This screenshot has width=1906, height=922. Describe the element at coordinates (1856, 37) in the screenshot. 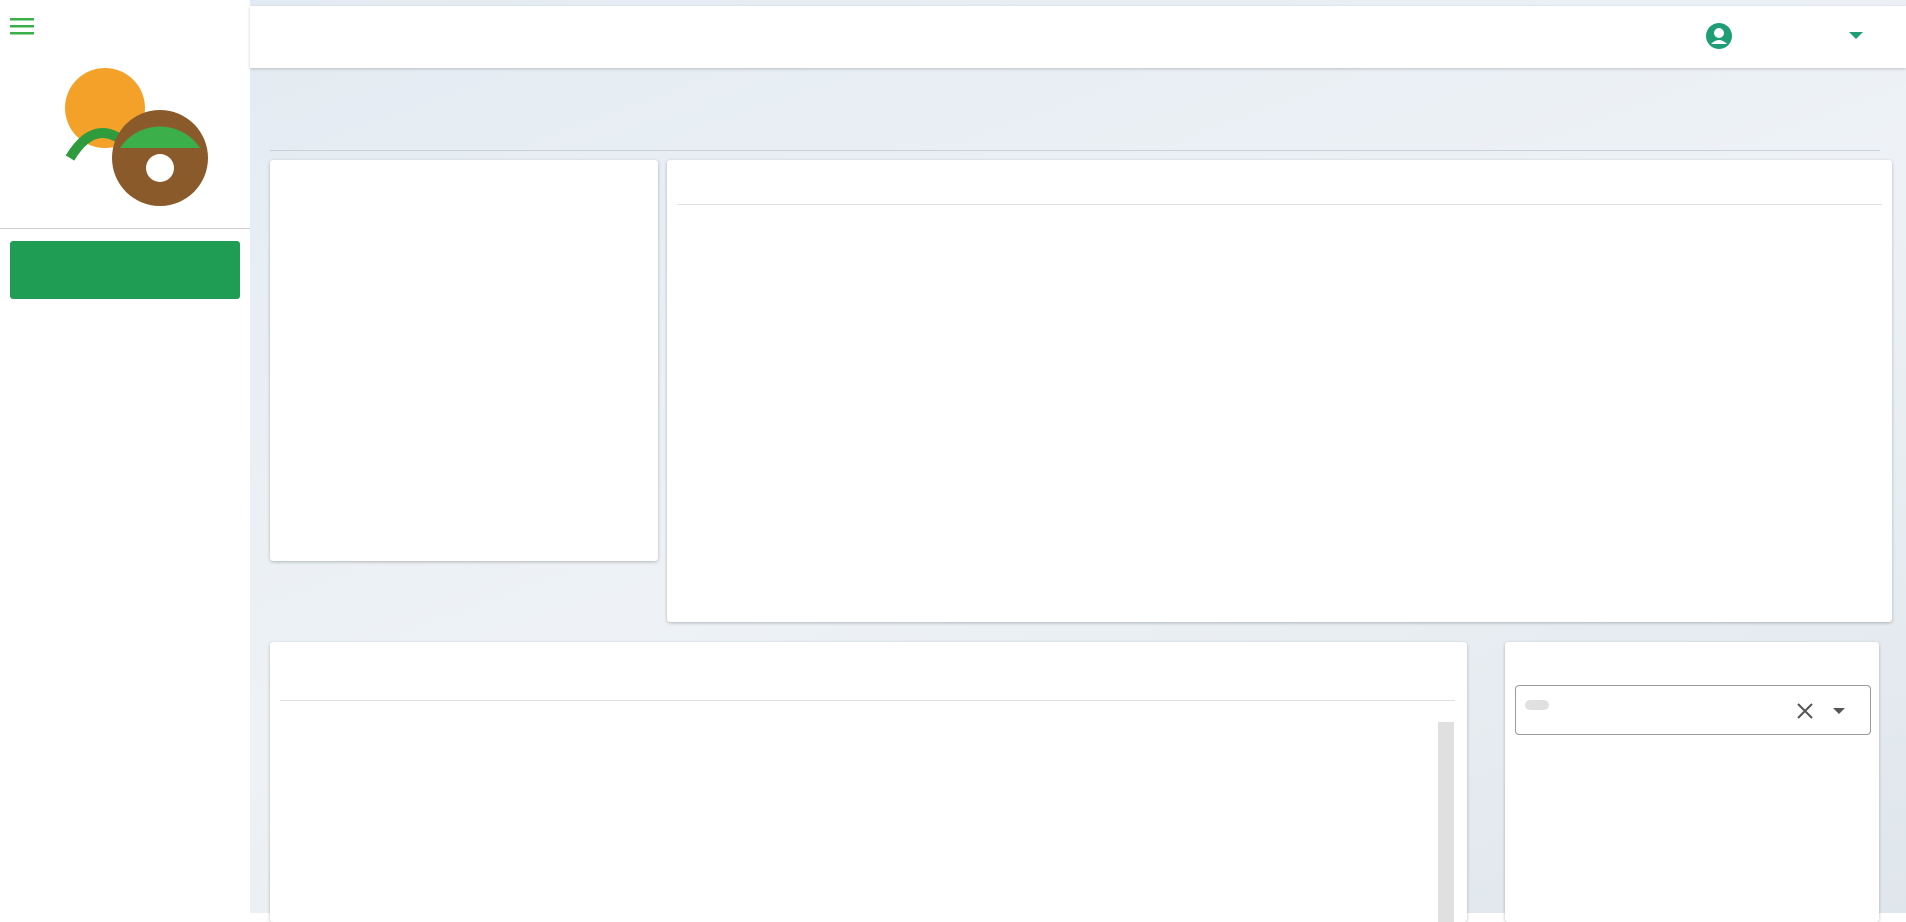

I see `dropdown-icon` at that location.